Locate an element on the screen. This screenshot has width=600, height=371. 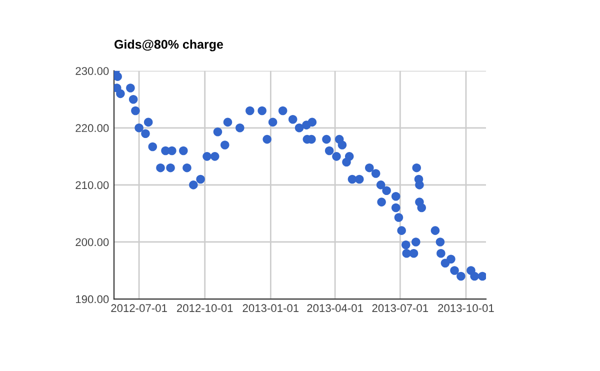
y-tick-label: 220.00 is located at coordinates (92, 128).